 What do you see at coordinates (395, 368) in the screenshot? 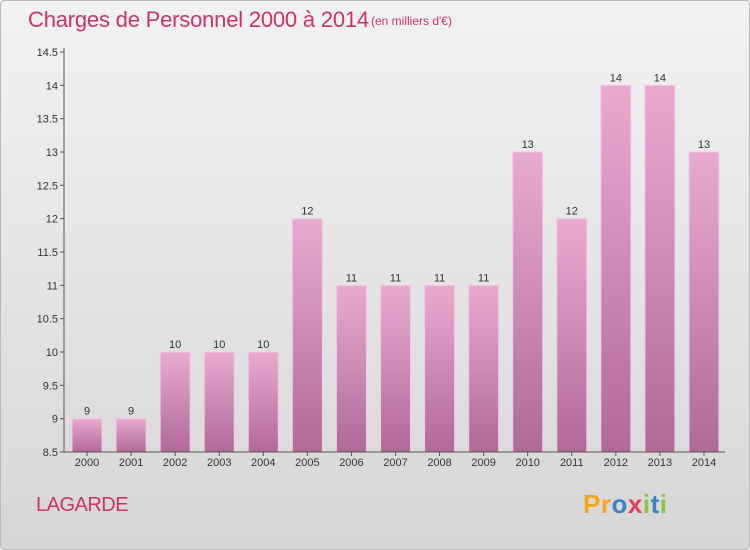
I see `bar-2007` at bounding box center [395, 368].